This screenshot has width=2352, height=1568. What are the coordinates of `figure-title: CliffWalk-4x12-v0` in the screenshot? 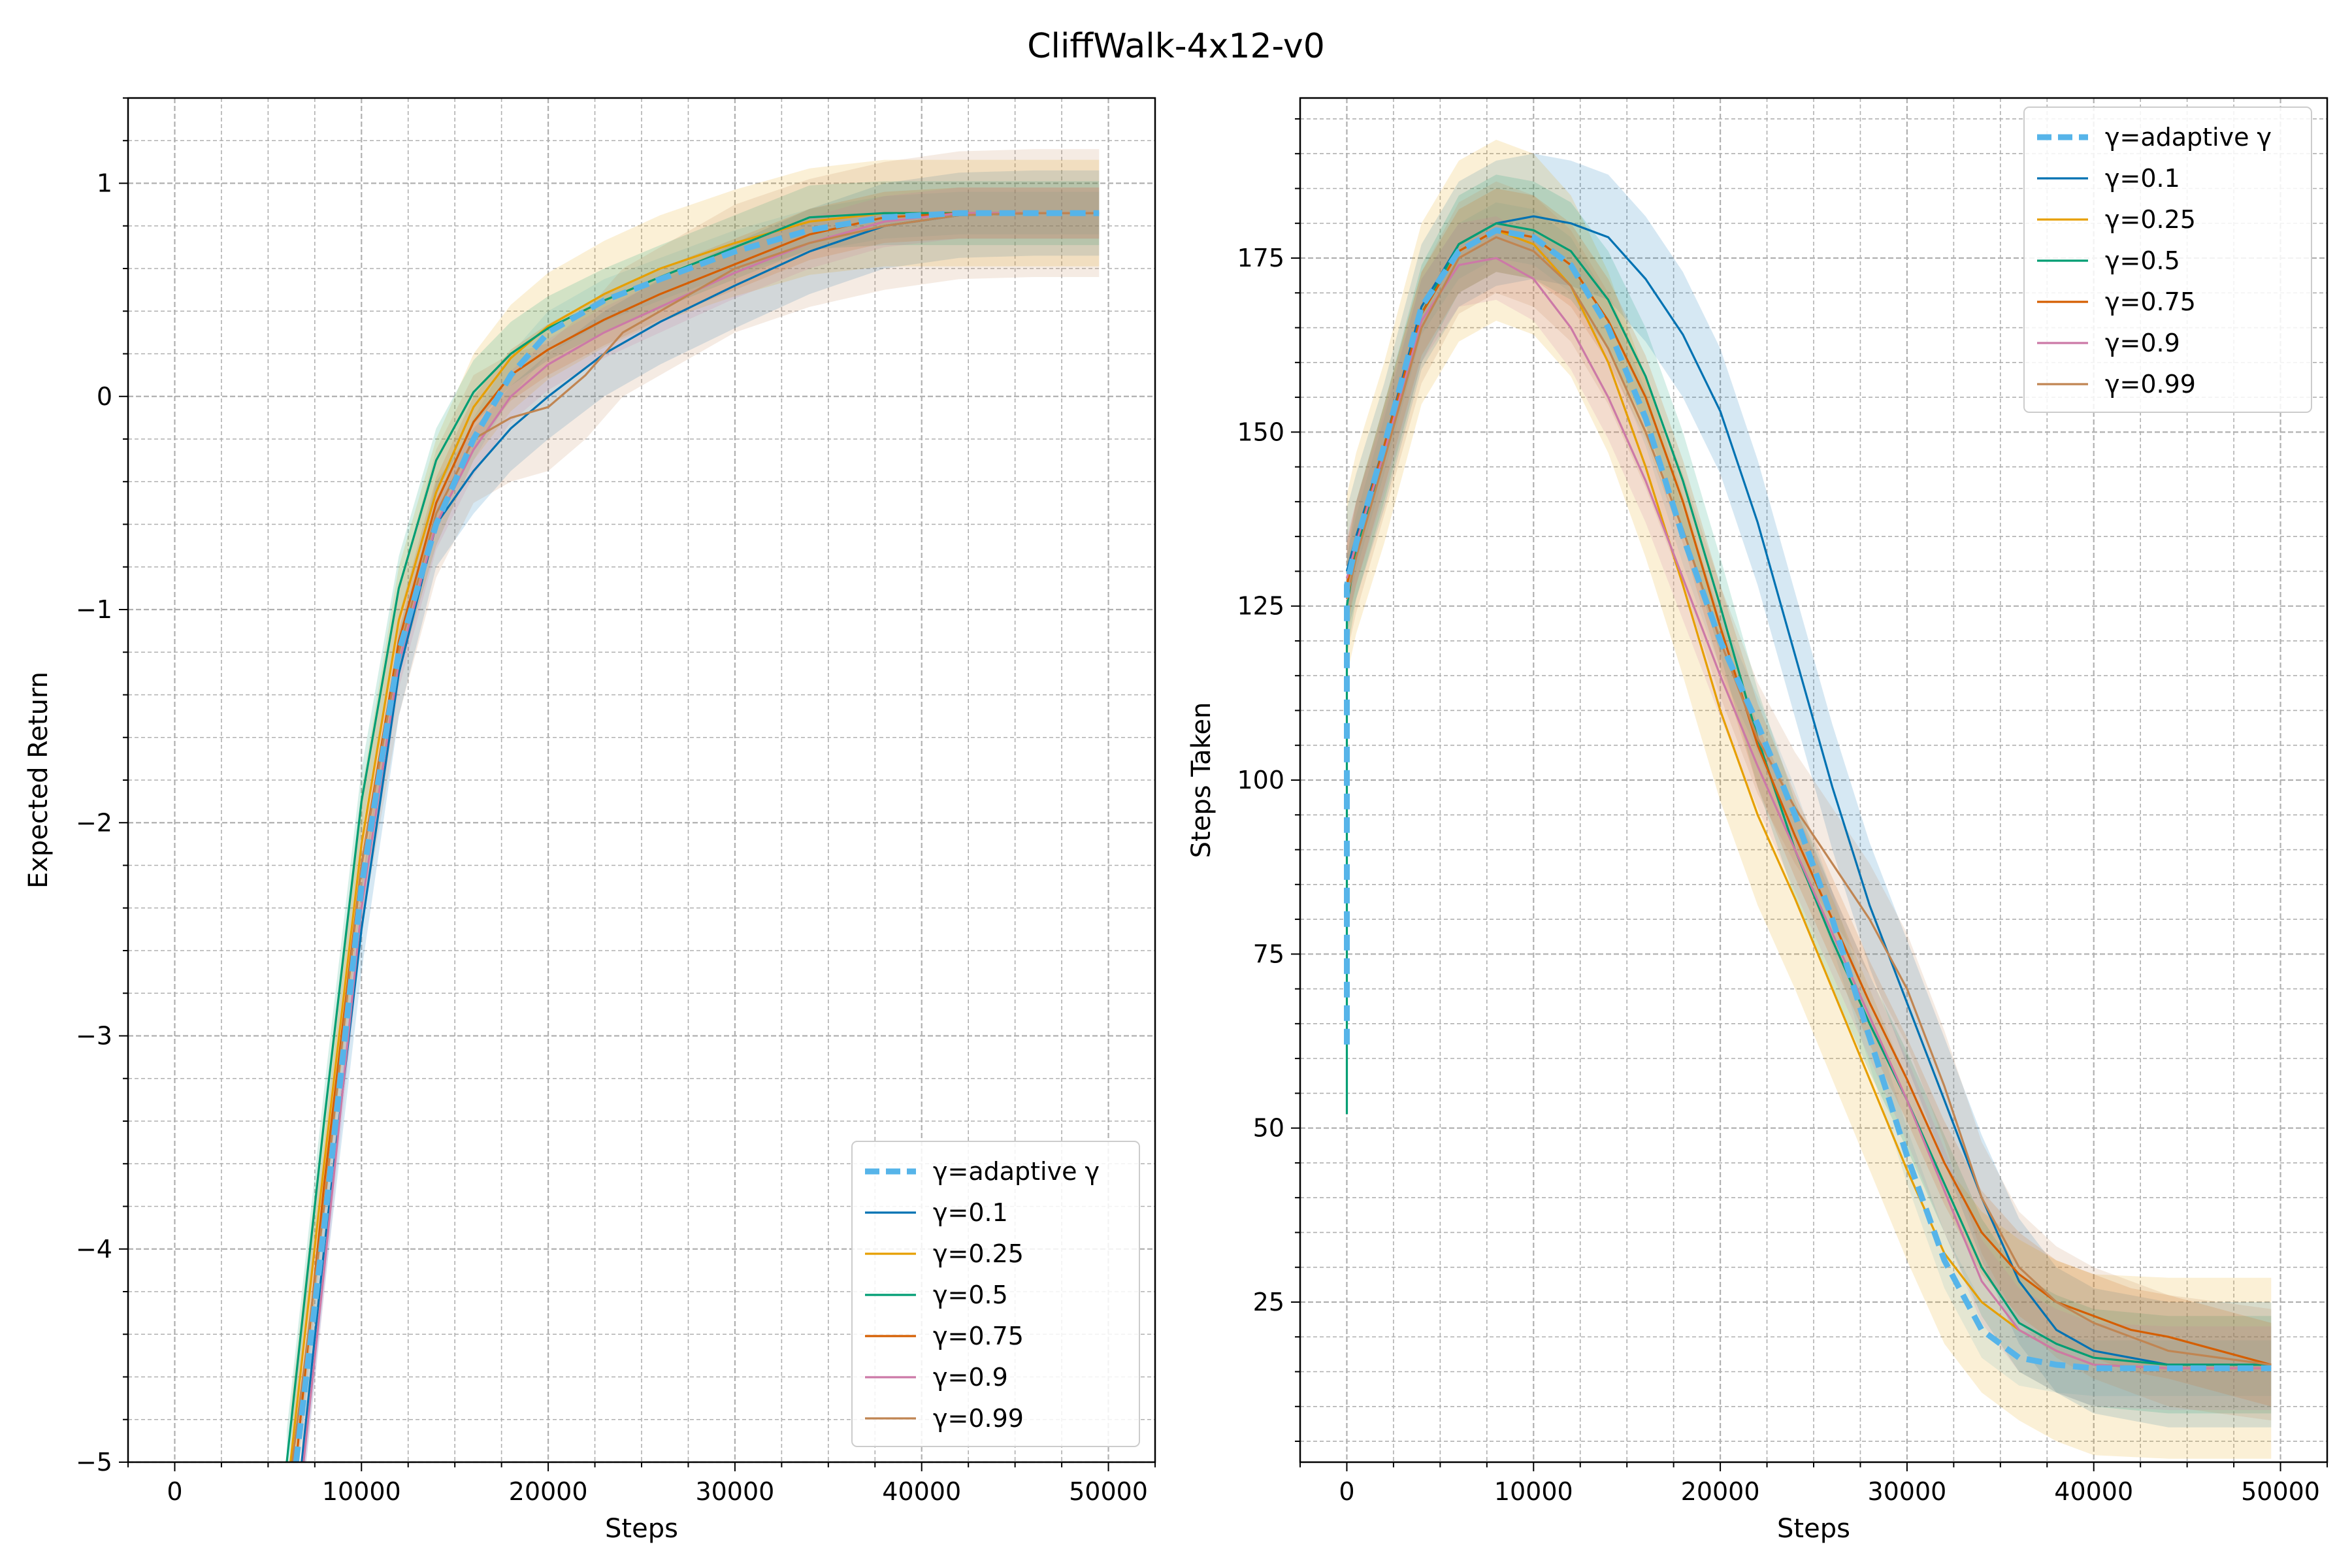 It's located at (1176, 46).